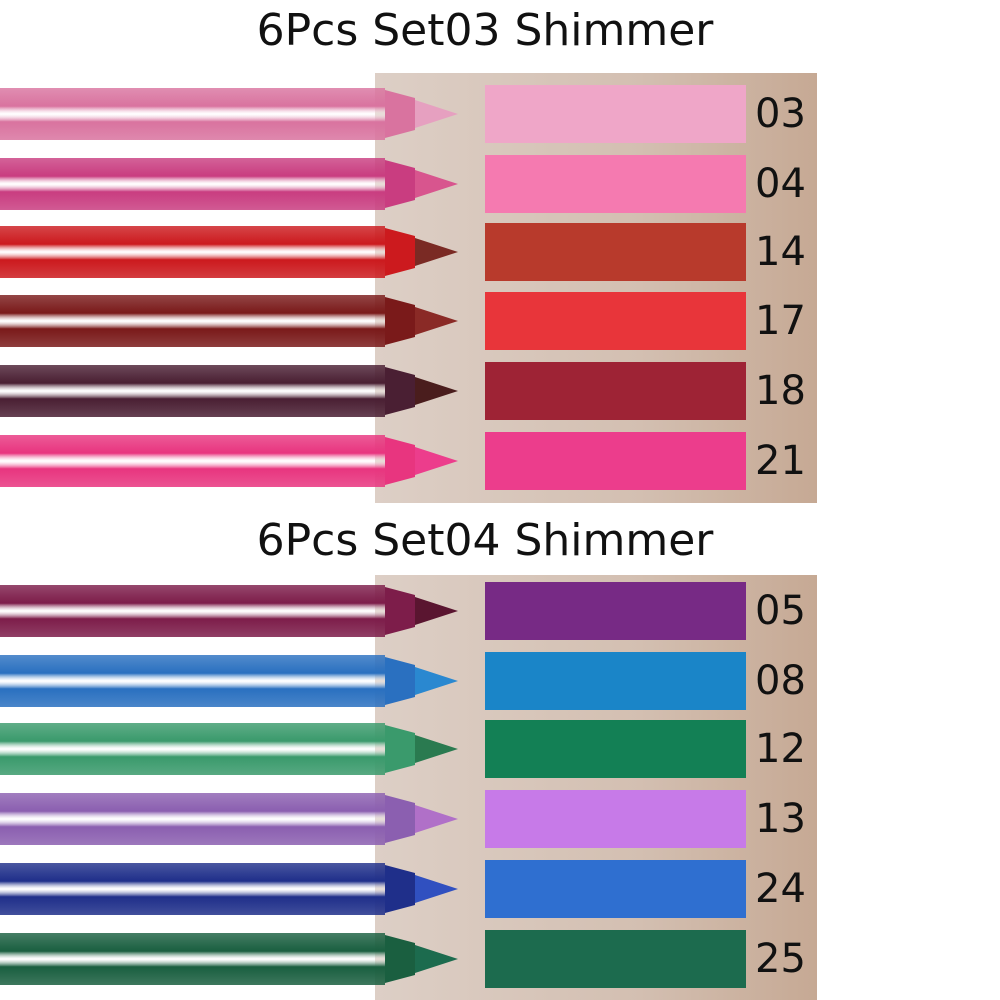 Image resolution: width=1000 pixels, height=1000 pixels. Describe the element at coordinates (780, 749) in the screenshot. I see `shade-code: 12` at that location.